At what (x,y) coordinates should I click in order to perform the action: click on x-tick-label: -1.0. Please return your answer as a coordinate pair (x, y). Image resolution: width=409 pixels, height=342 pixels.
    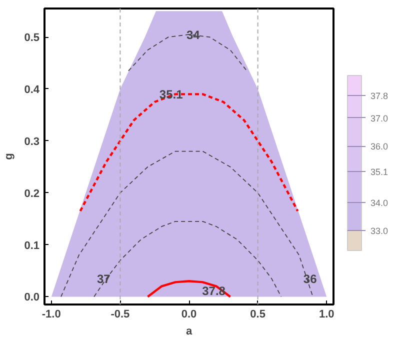
    Looking at the image, I should click on (51, 314).